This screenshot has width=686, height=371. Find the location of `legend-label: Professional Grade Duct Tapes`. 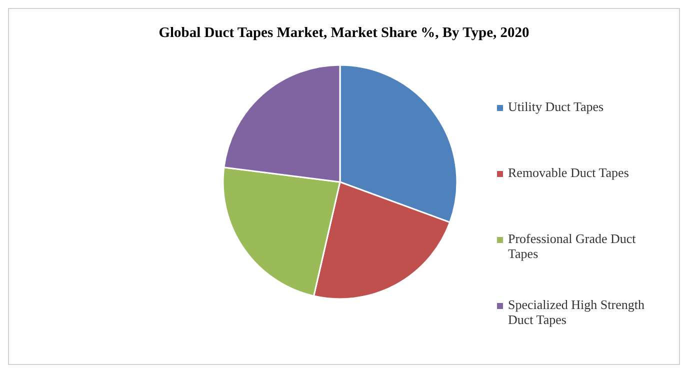

legend-label: Professional Grade Duct Tapes is located at coordinates (572, 246).